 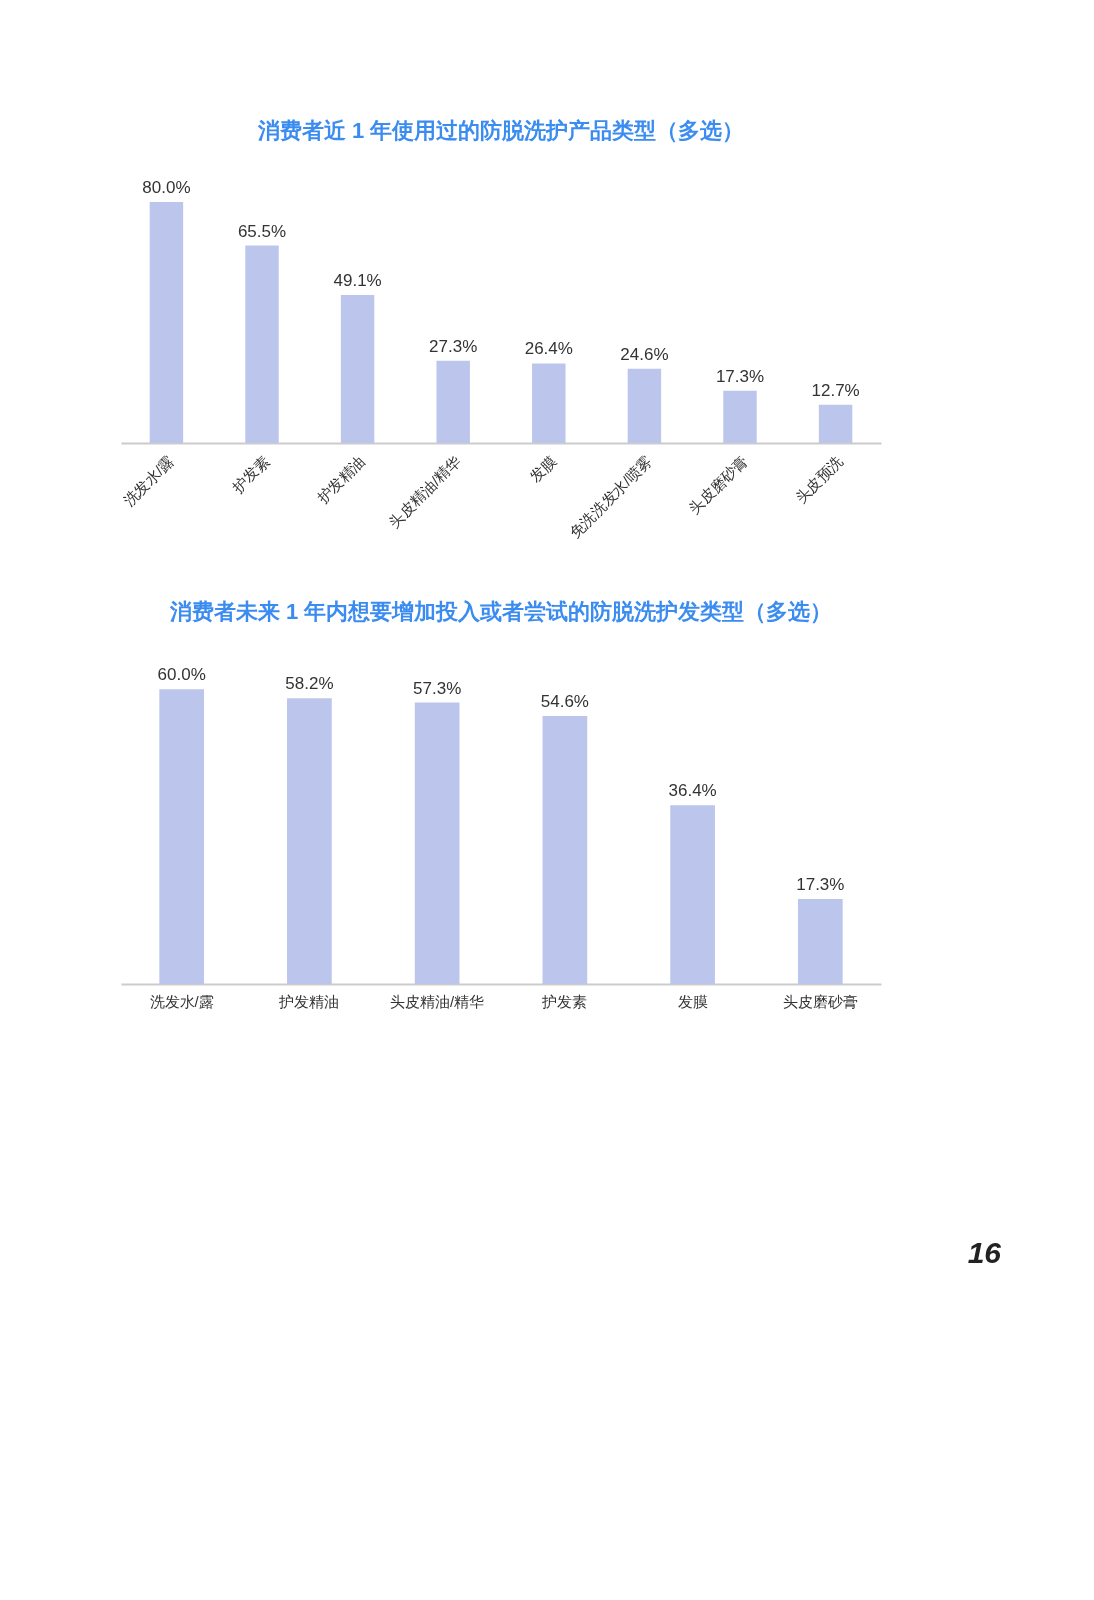 What do you see at coordinates (548, 349) in the screenshot?
I see `data-label: 26.4%` at bounding box center [548, 349].